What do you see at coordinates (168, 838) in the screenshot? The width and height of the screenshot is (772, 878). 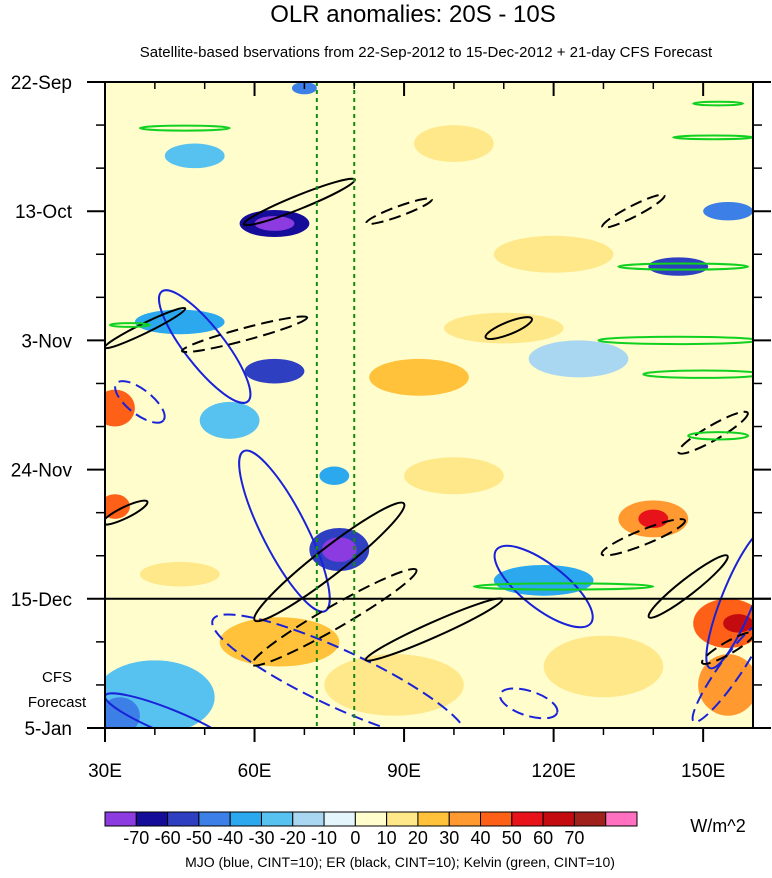 I see `colorbar-label-1: -60` at bounding box center [168, 838].